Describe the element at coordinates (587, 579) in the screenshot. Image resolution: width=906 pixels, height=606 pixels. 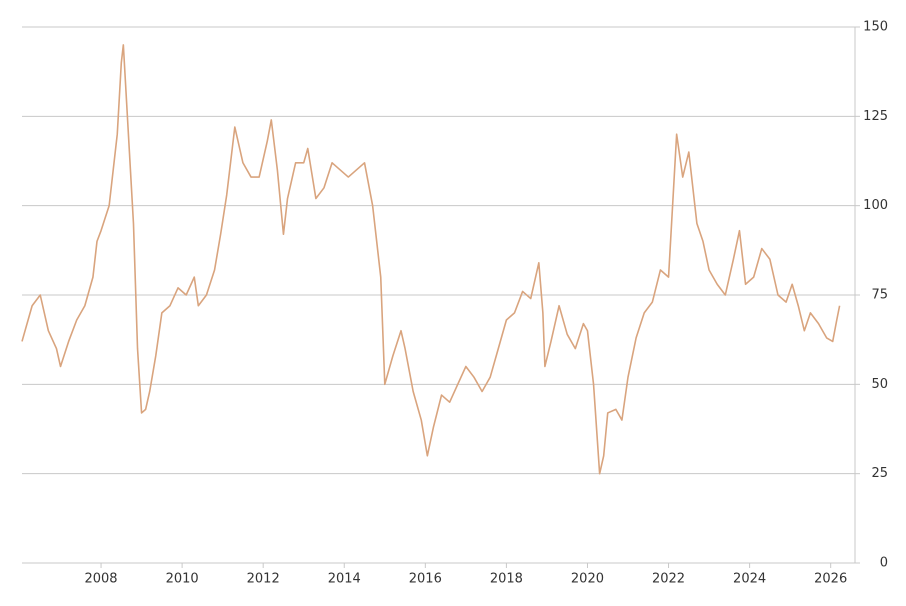
I see `x-tick-label: 2020` at that location.